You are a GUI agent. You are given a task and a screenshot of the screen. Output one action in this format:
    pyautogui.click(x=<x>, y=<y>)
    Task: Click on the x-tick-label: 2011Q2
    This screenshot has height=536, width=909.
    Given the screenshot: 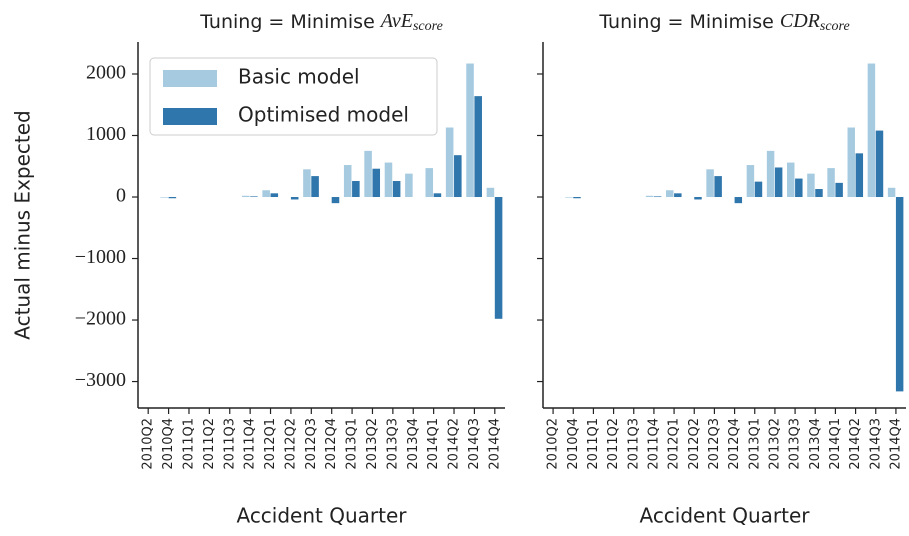 What is the action you would take?
    pyautogui.click(x=613, y=444)
    